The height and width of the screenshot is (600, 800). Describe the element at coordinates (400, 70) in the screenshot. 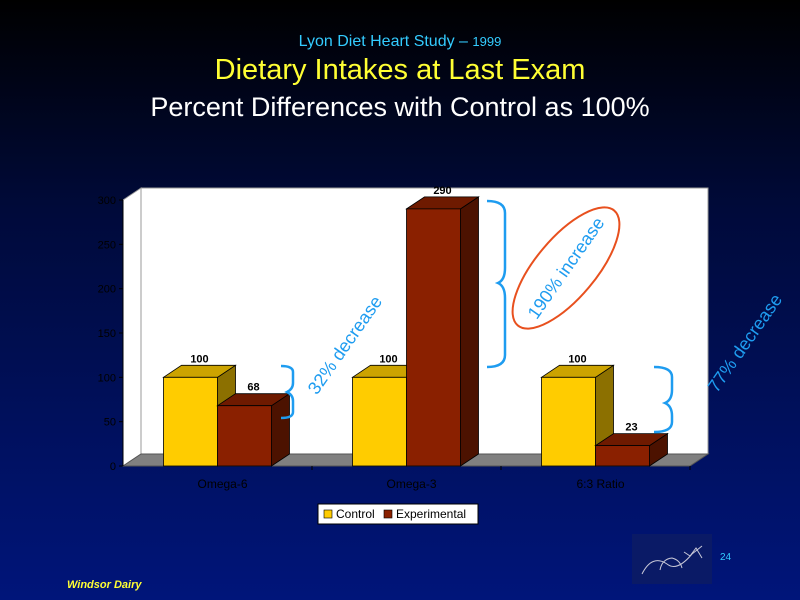

I see `slide-title: Dietary Intakes at Last Exam` at that location.